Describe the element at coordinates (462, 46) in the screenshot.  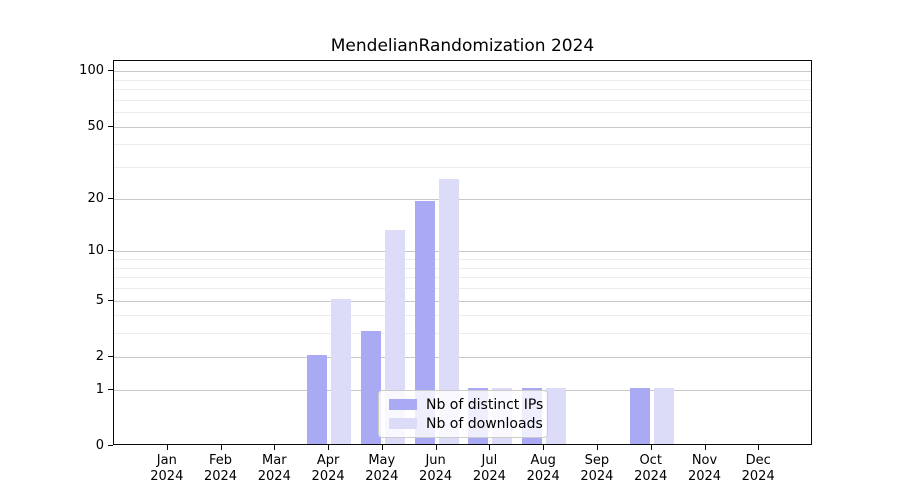
I see `chart-title: MendelianRandomization 2024` at that location.